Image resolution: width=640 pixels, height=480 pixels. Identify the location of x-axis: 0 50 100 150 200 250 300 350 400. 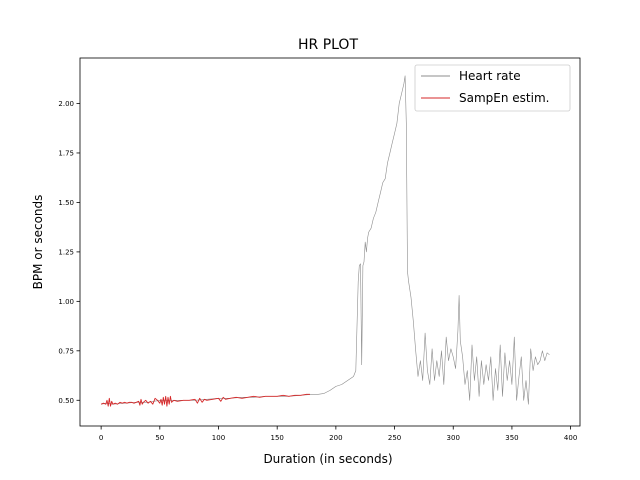
(338, 434).